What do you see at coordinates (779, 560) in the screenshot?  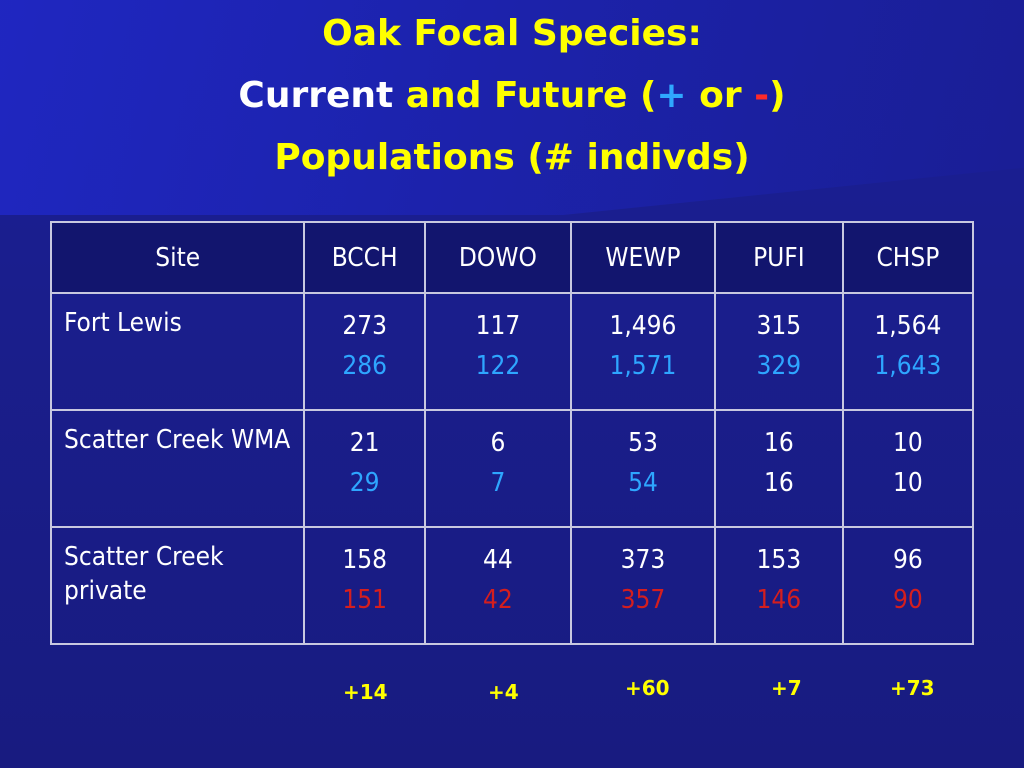 I see `current-population: 153` at bounding box center [779, 560].